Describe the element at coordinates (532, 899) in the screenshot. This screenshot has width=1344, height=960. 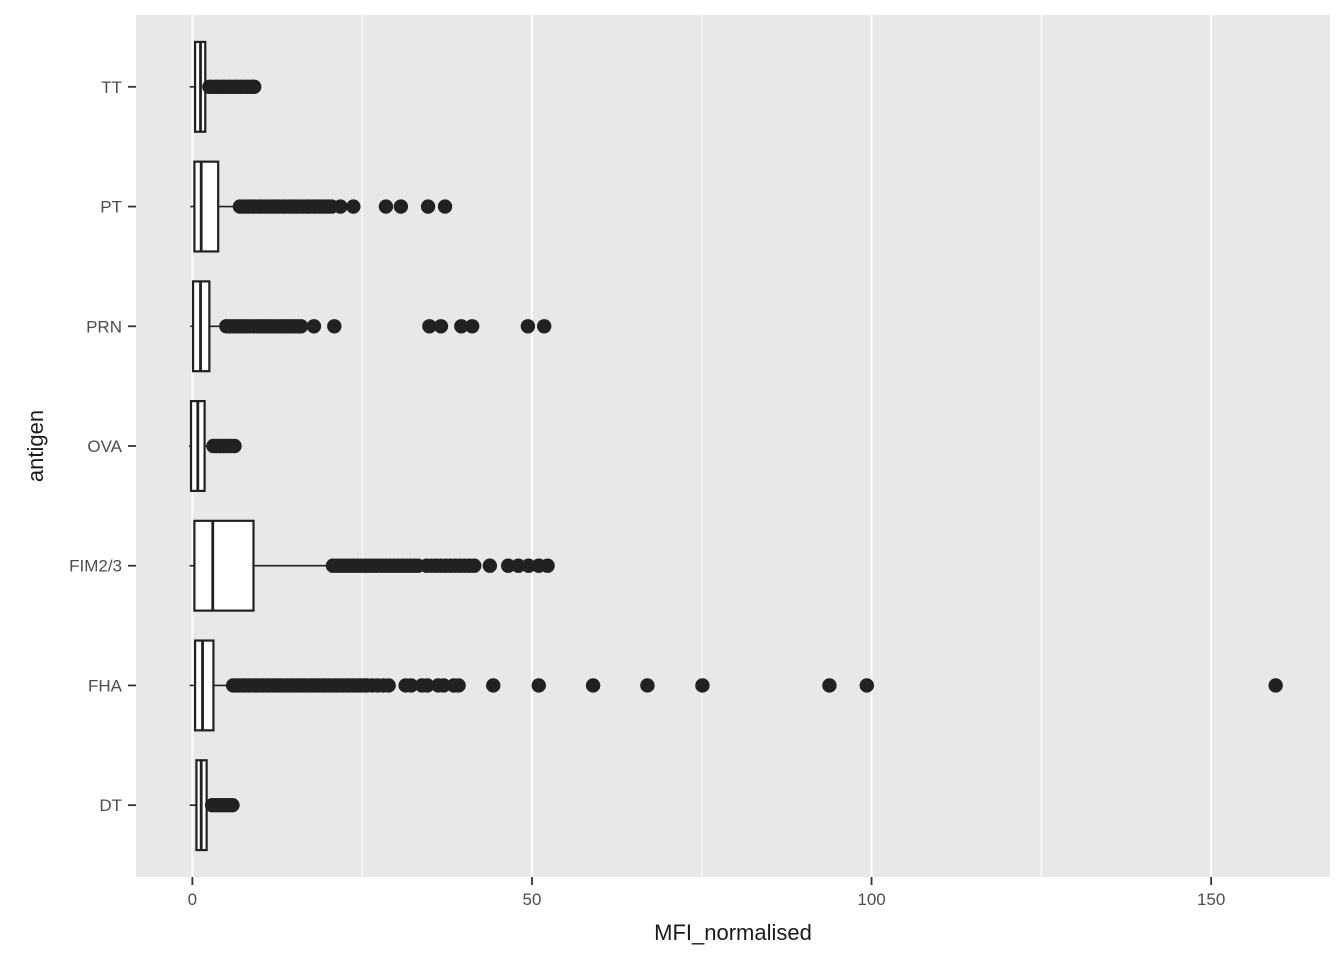
I see `x-tick-label-50: 50` at that location.